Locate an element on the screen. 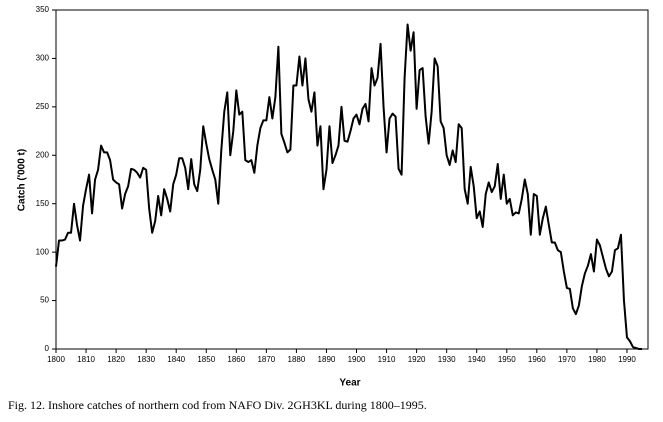  x-tick-label: 1940 is located at coordinates (477, 359).